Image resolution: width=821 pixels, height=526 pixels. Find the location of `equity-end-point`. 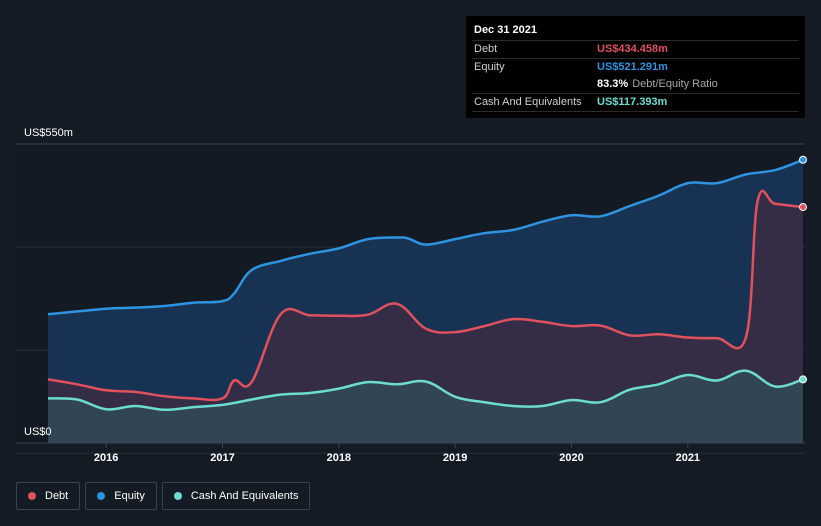

equity-end-point is located at coordinates (803, 159).